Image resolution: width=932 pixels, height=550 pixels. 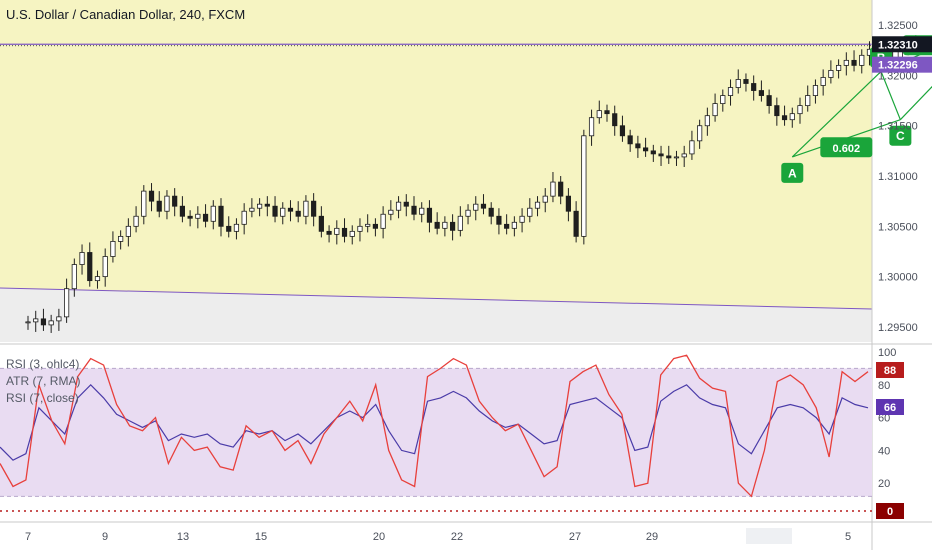 What do you see at coordinates (457, 537) in the screenshot?
I see `time-tick-label: 22` at bounding box center [457, 537].